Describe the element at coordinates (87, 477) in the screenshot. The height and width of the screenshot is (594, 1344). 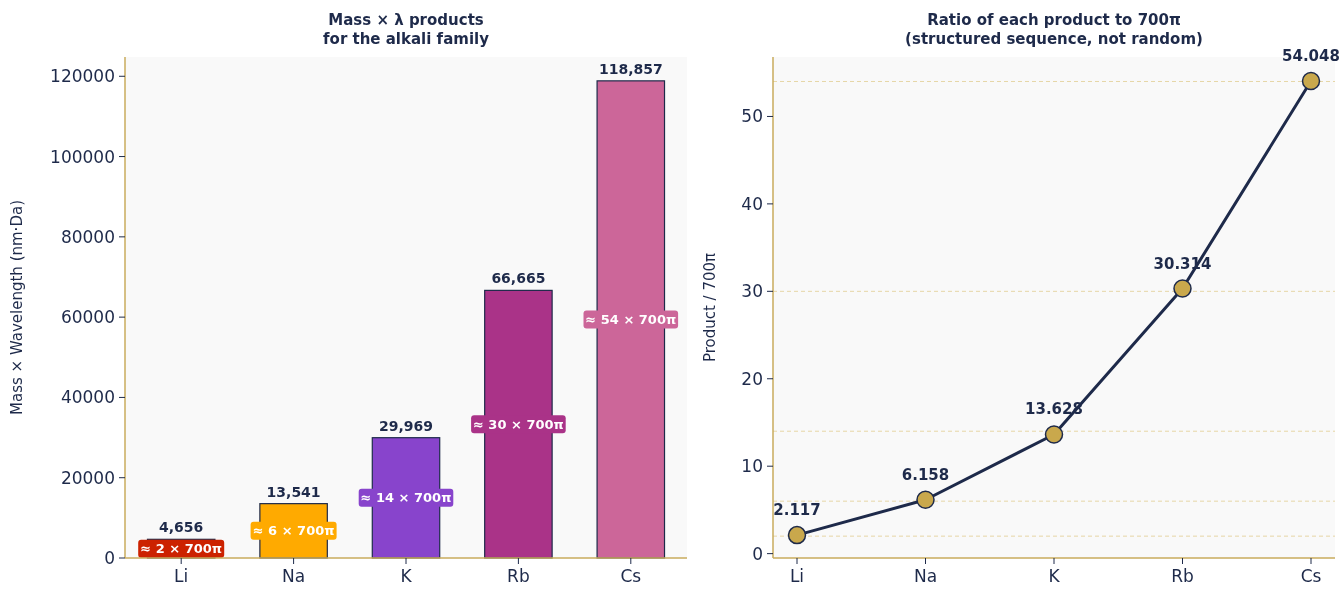
I see `y-tick-label: 20000` at that location.